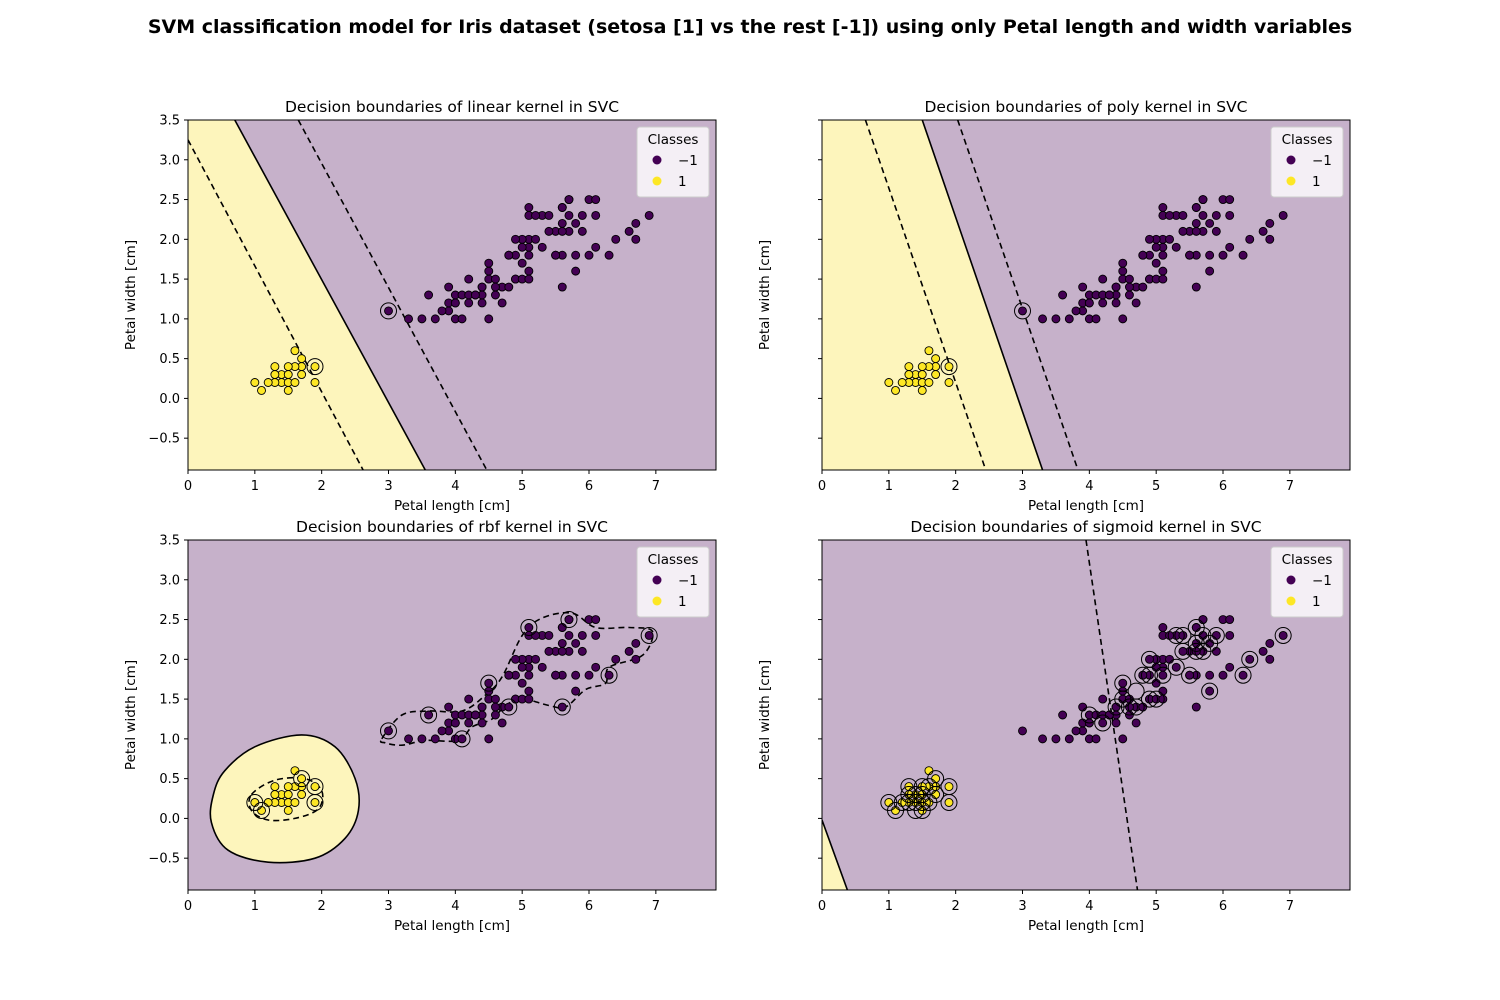 Image resolution: width=1500 pixels, height=1000 pixels. Describe the element at coordinates (1316, 602) in the screenshot. I see `legend-label: 1` at that location.